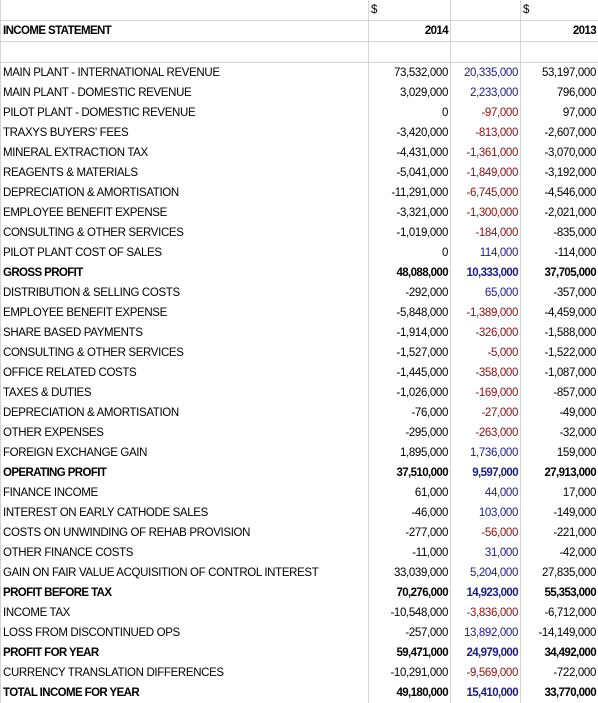 The height and width of the screenshot is (703, 598). What do you see at coordinates (559, 293) in the screenshot?
I see `value-2013: -357,000` at bounding box center [559, 293].